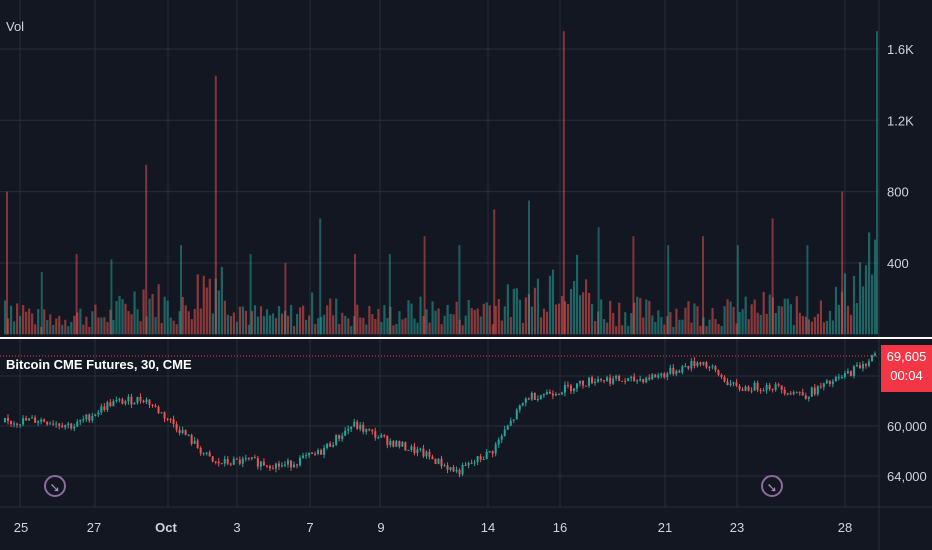 This screenshot has height=550, width=932. I want to click on volume-axis-tick-label: 800, so click(898, 192).